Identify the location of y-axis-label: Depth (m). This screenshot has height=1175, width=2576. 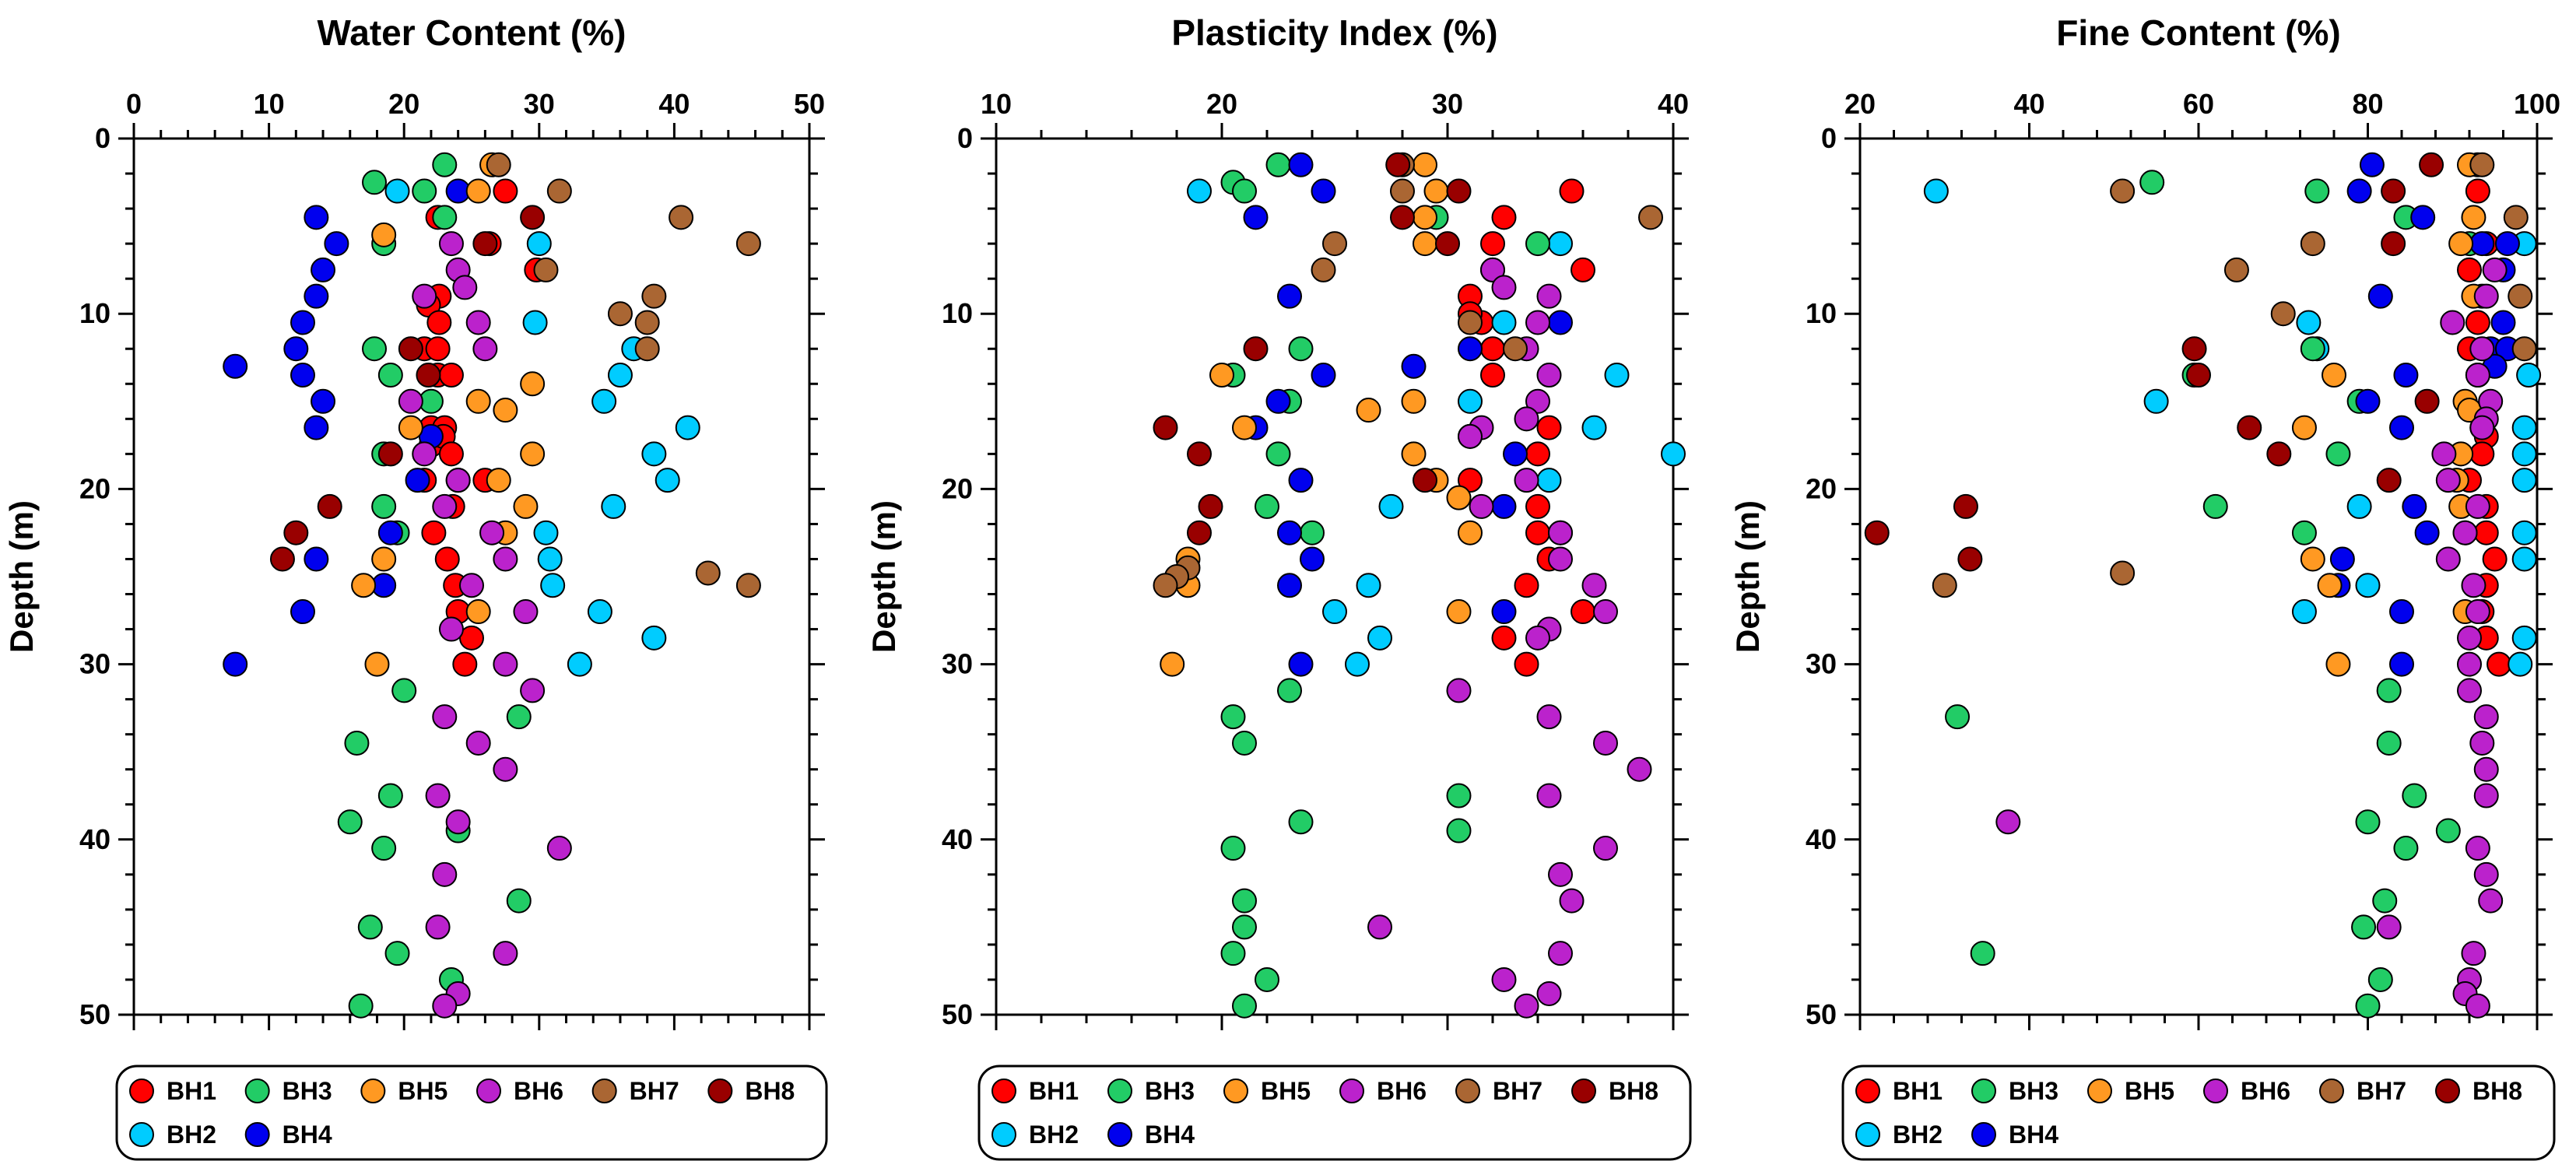
(884, 576).